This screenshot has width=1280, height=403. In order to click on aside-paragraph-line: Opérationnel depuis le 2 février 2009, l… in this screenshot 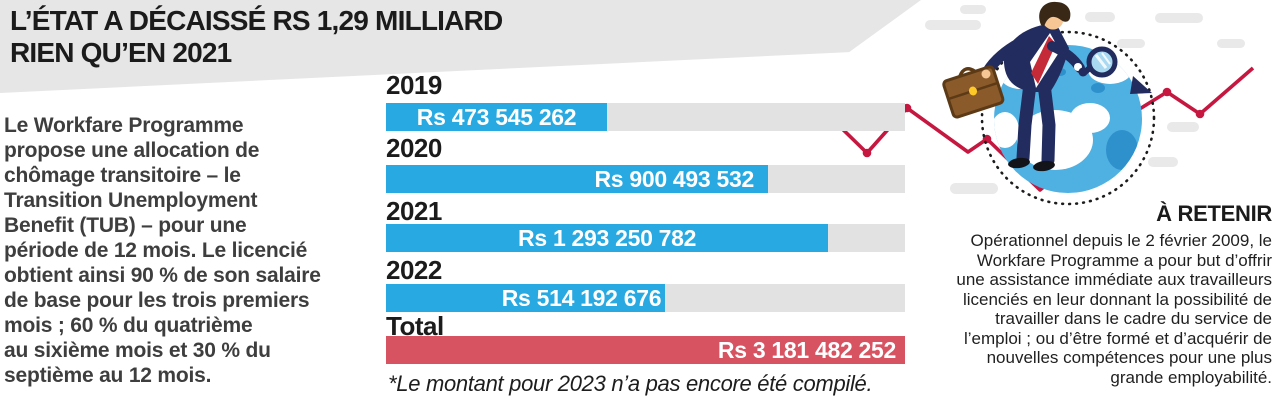, I will do `click(1121, 240)`.